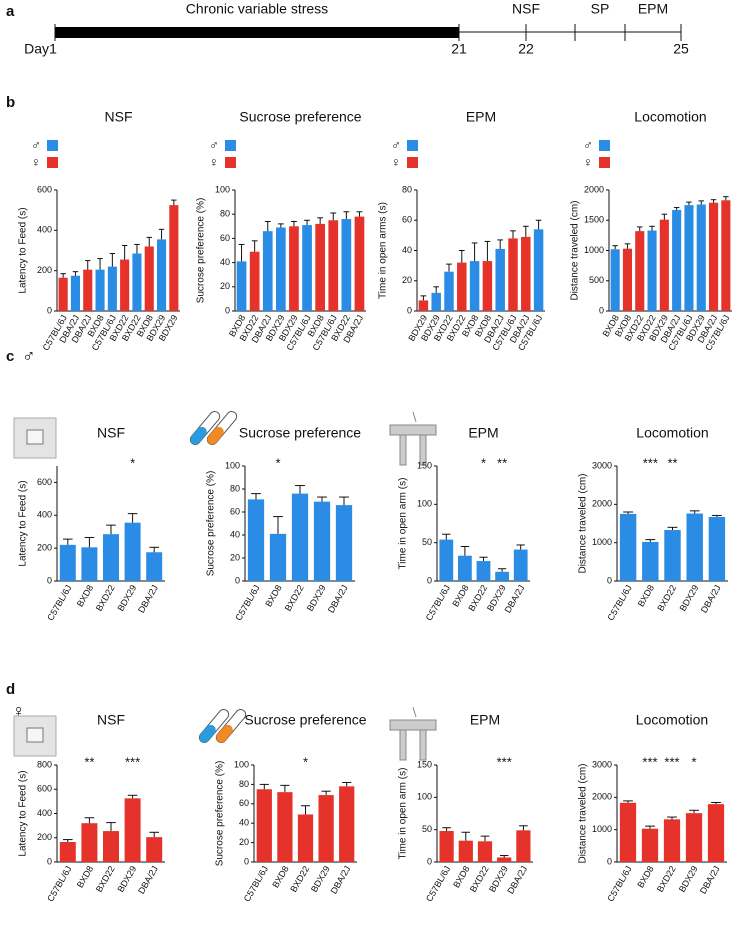 This screenshot has width=737, height=945. What do you see at coordinates (602, 829) in the screenshot?
I see `y-tick-label: 1000` at bounding box center [602, 829].